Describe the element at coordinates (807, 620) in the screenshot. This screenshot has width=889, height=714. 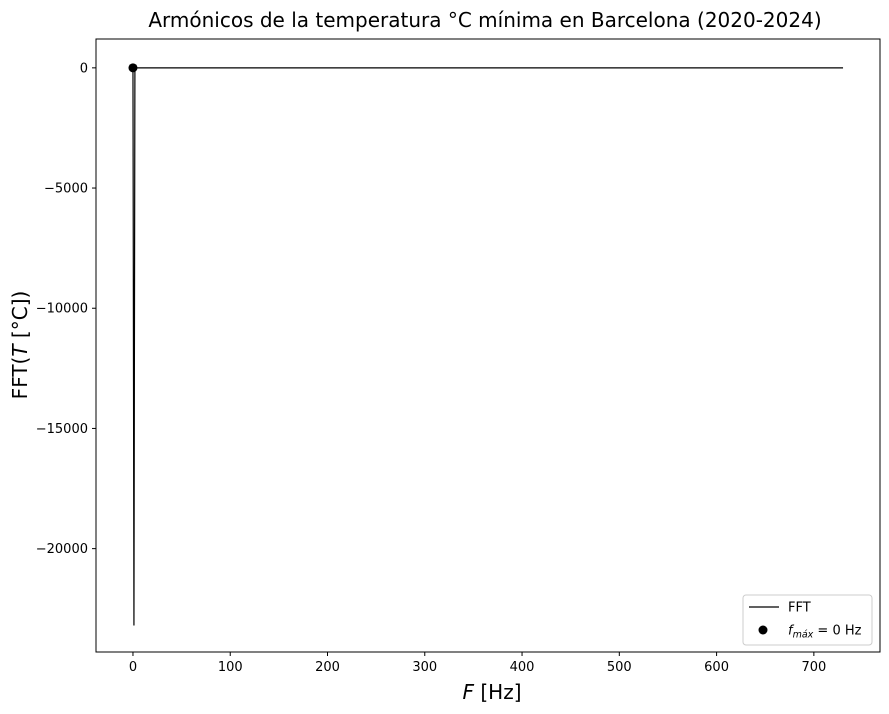
I see `legend: FFT fmáx = 0 Hz` at that location.